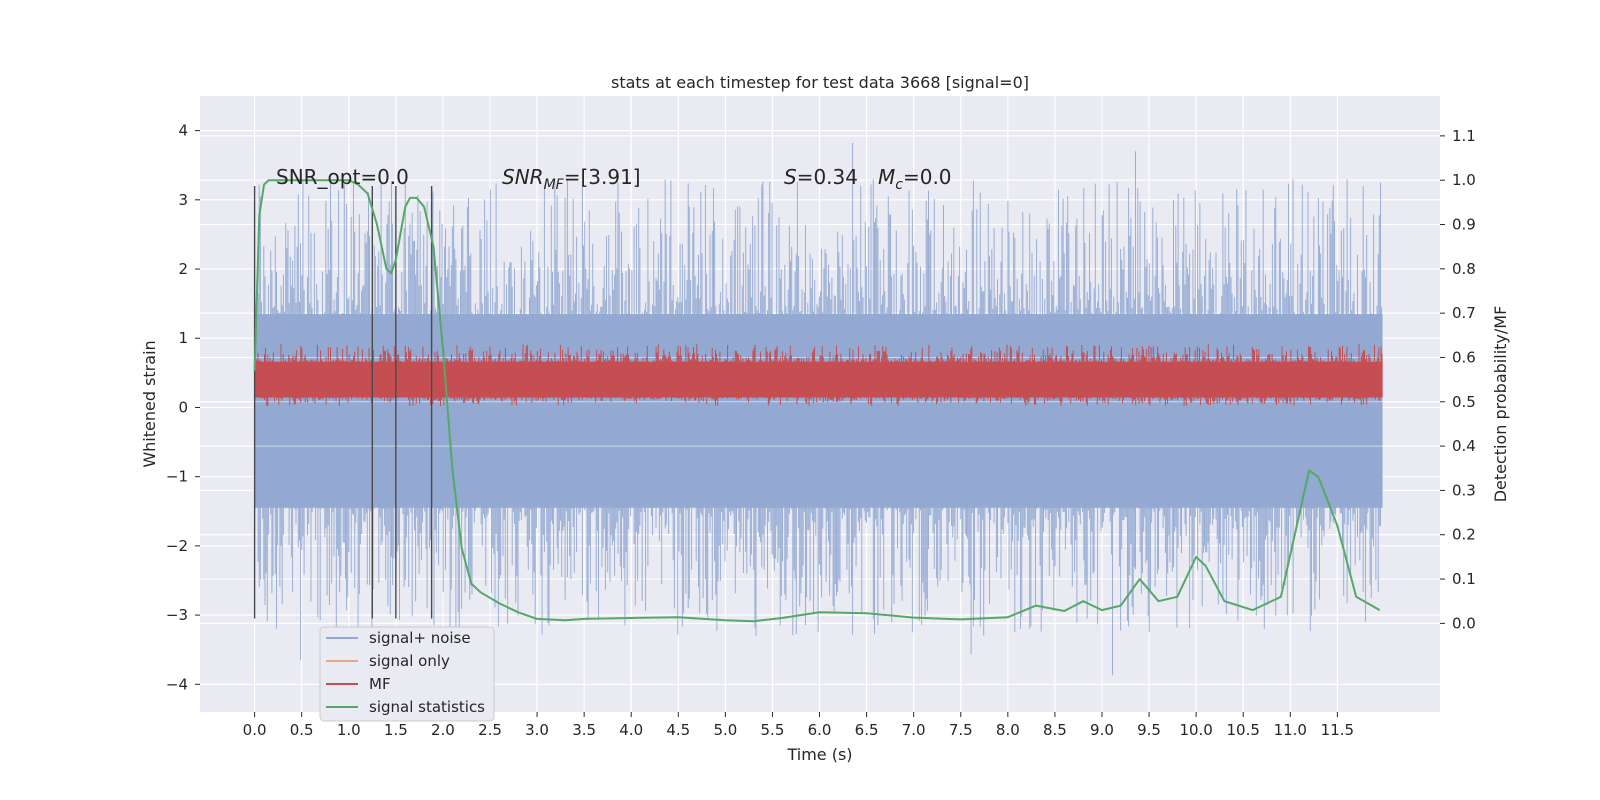 The width and height of the screenshot is (1600, 800). Describe the element at coordinates (396, 730) in the screenshot. I see `x-tick-label: 1.5` at that location.